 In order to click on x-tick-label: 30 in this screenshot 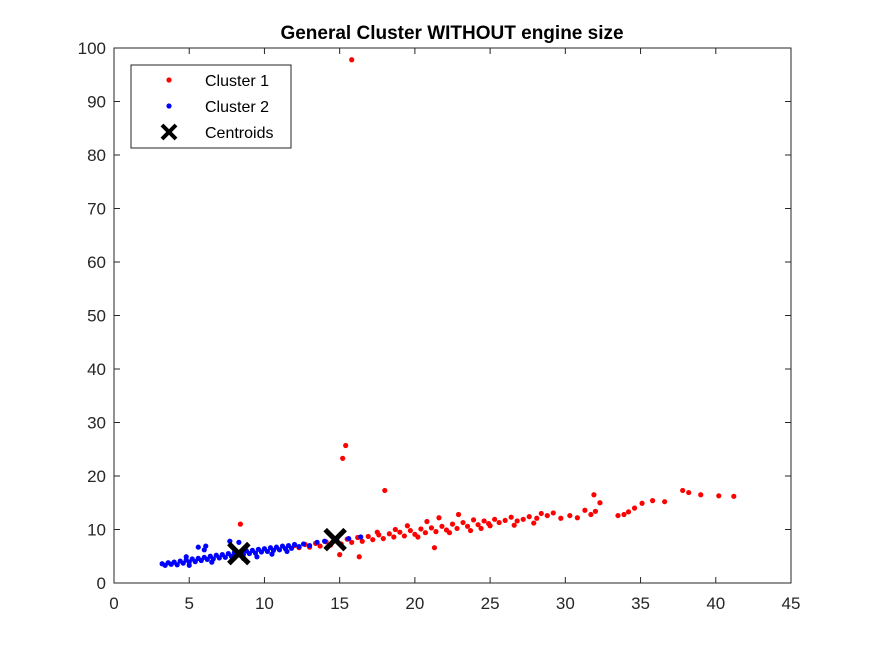, I will do `click(565, 603)`.